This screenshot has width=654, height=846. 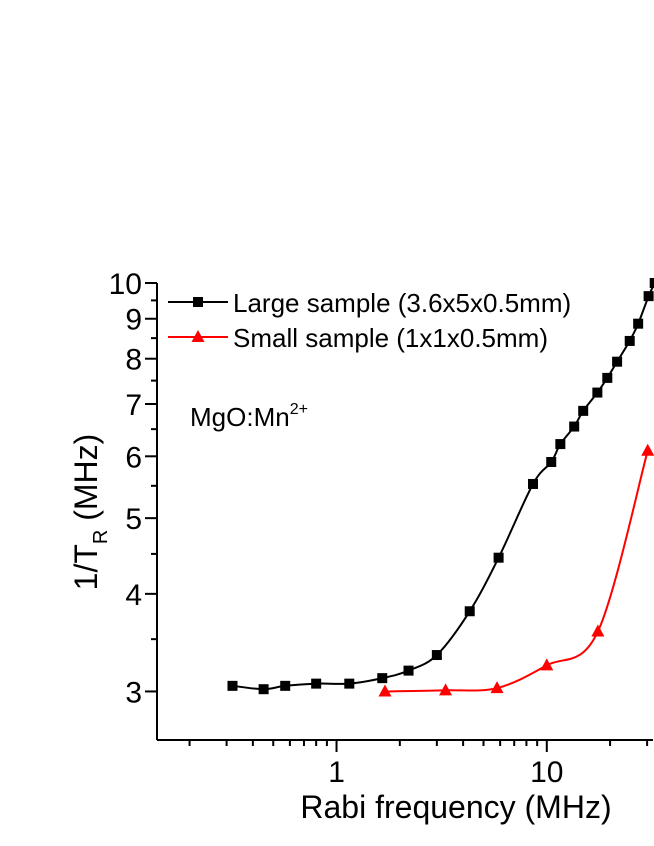 What do you see at coordinates (133, 519) in the screenshot?
I see `y-tick-label: 5` at bounding box center [133, 519].